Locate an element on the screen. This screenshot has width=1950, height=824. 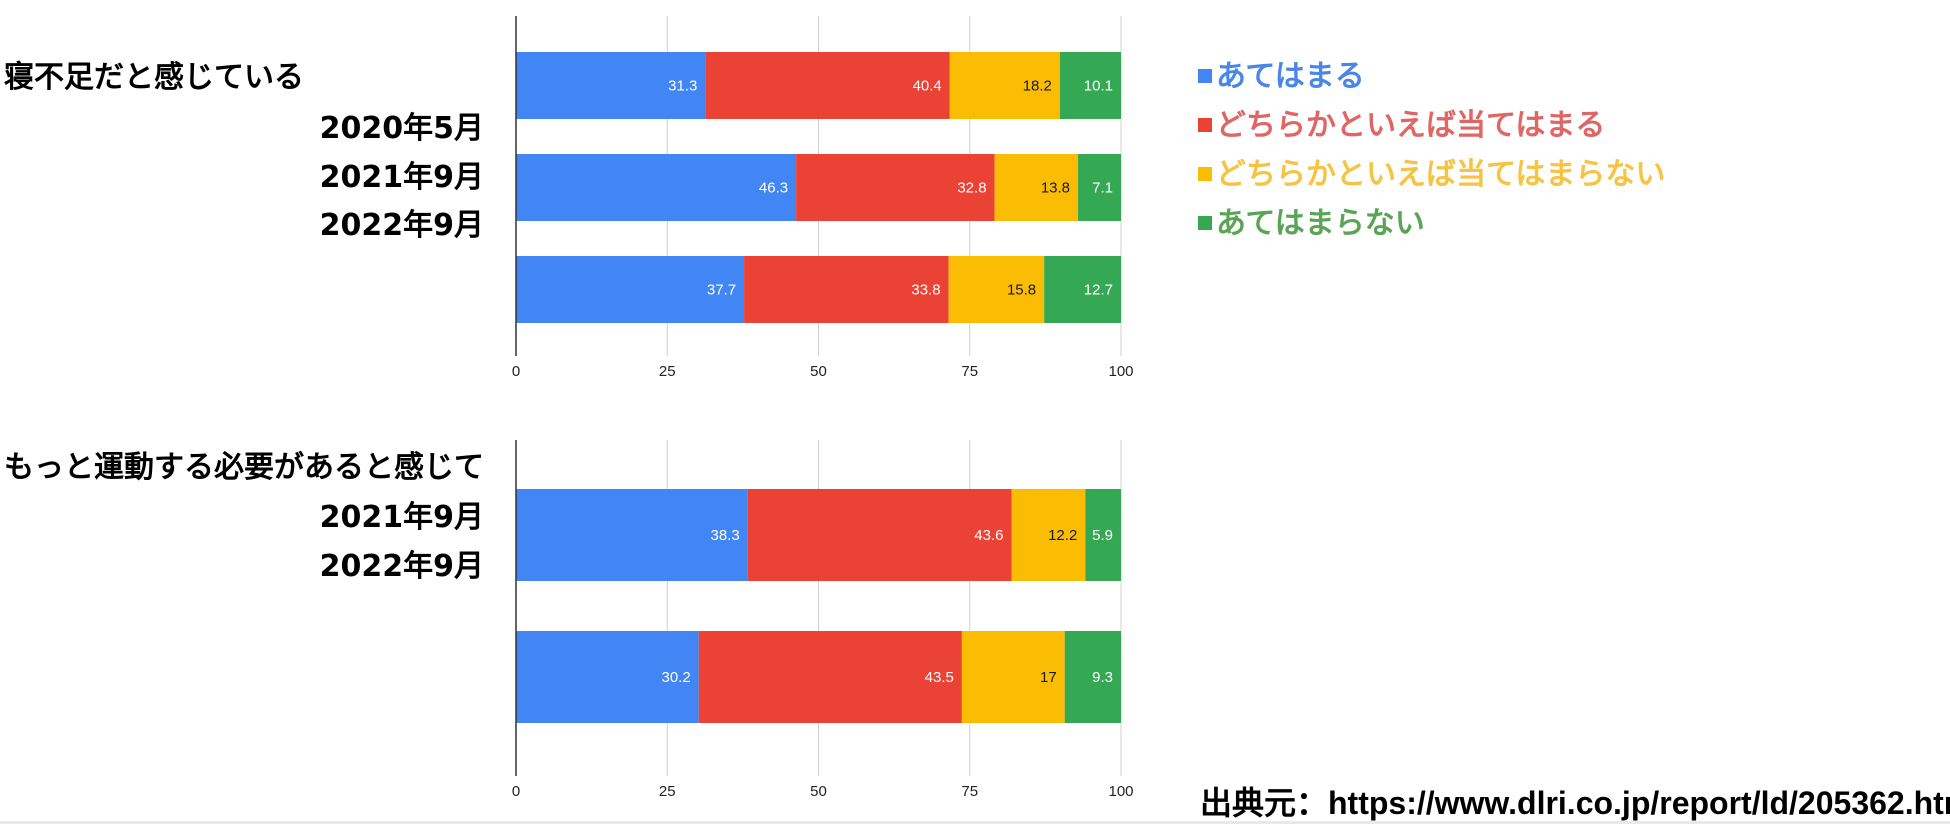
chart2-year-label-0: 2021年9月 is located at coordinates (401, 517).